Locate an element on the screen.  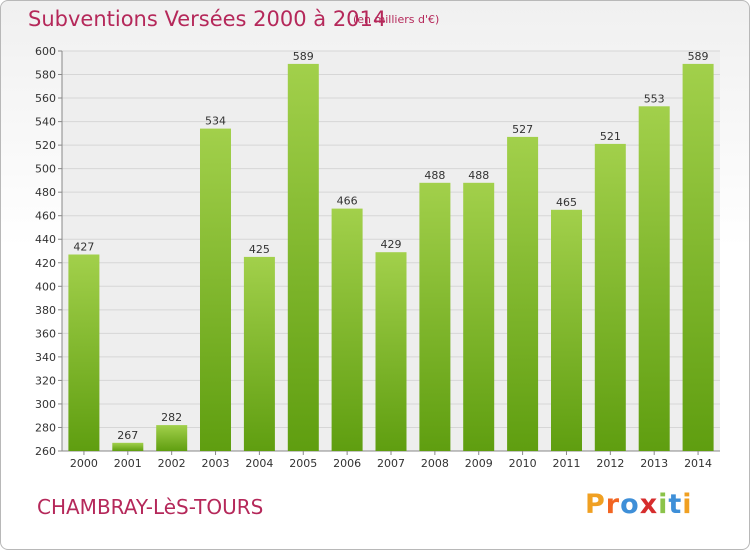
y-tick-label: 360 is located at coordinates (45, 333).